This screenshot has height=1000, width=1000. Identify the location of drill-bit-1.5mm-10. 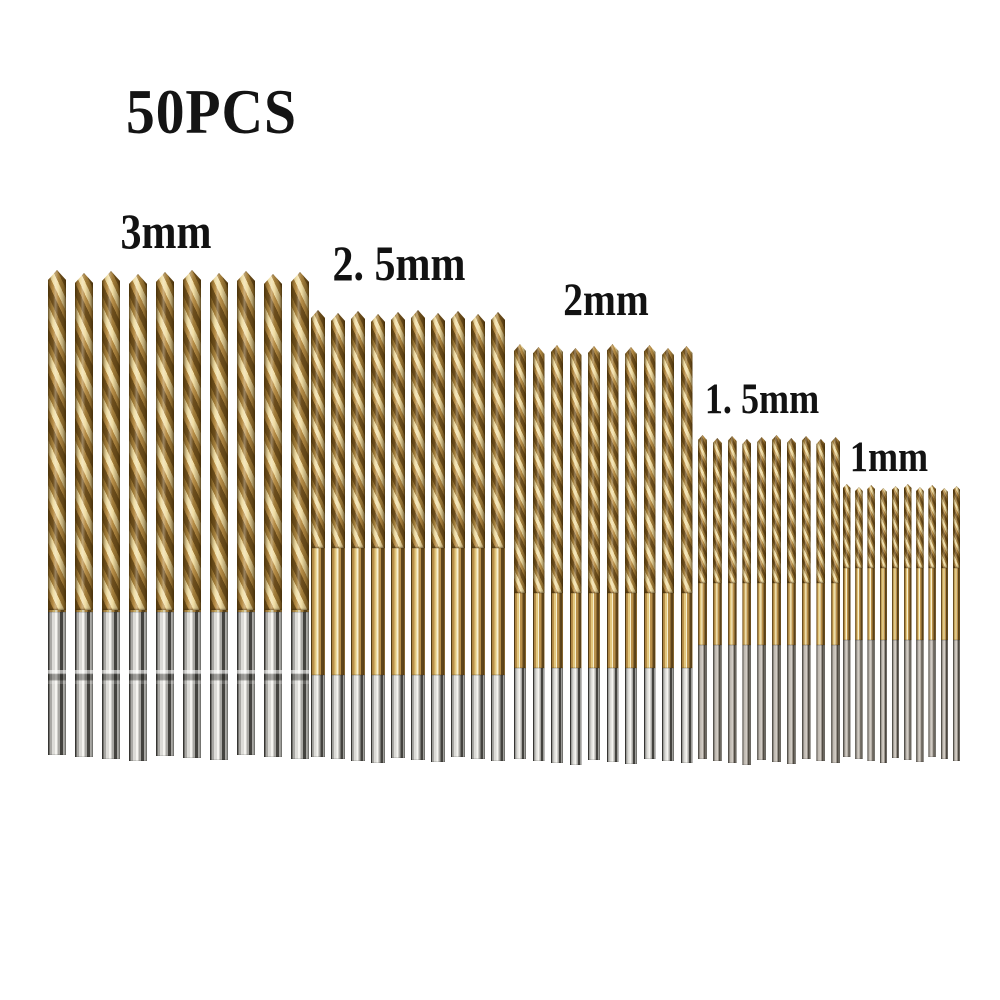
(836, 600).